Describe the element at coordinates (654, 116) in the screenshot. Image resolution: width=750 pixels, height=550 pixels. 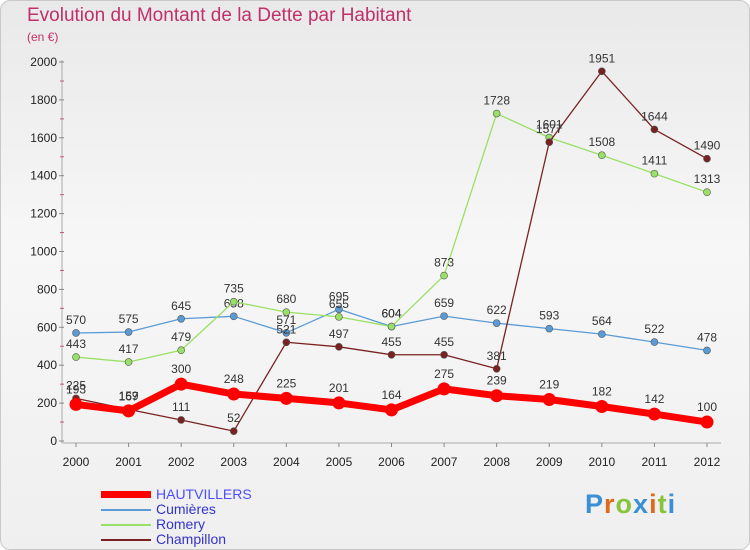
I see `data-label: 1644` at that location.